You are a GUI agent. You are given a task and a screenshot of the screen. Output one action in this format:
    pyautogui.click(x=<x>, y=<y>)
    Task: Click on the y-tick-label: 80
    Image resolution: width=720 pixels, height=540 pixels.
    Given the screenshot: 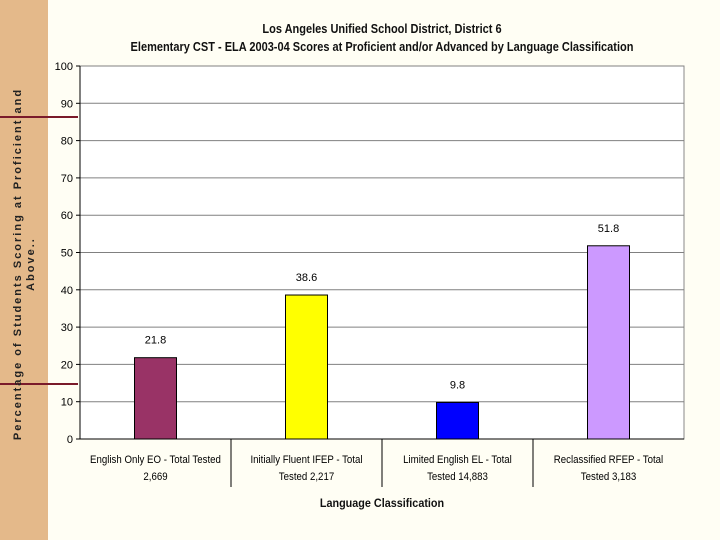 What is the action you would take?
    pyautogui.click(x=67, y=142)
    